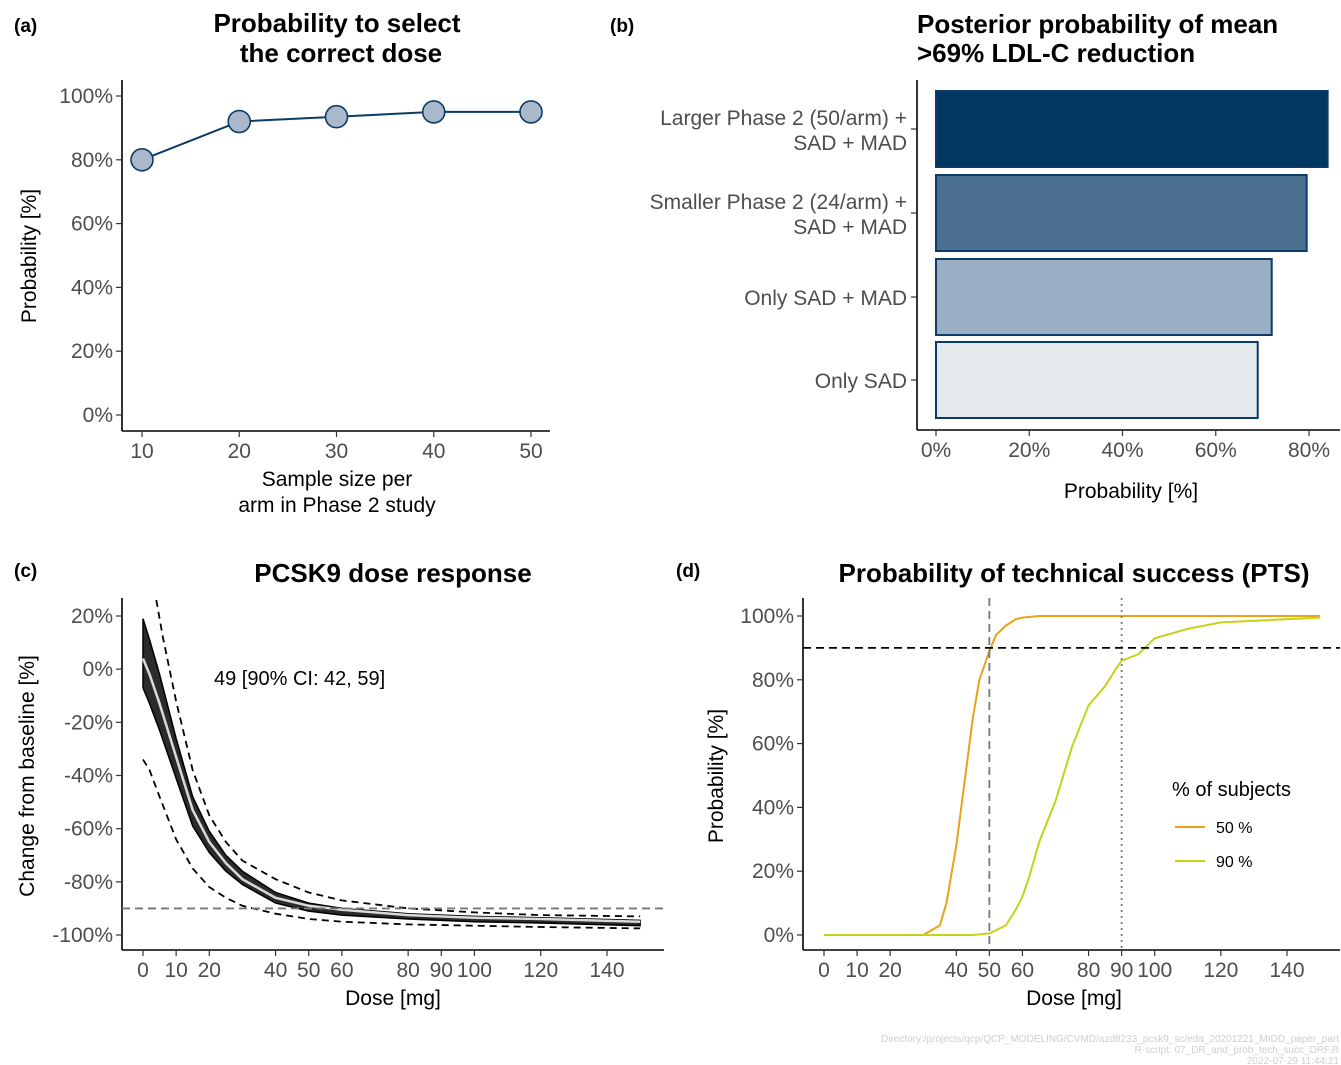  Describe the element at coordinates (773, 807) in the screenshot. I see `panel-d-ytick-label-2: 40%` at that location.